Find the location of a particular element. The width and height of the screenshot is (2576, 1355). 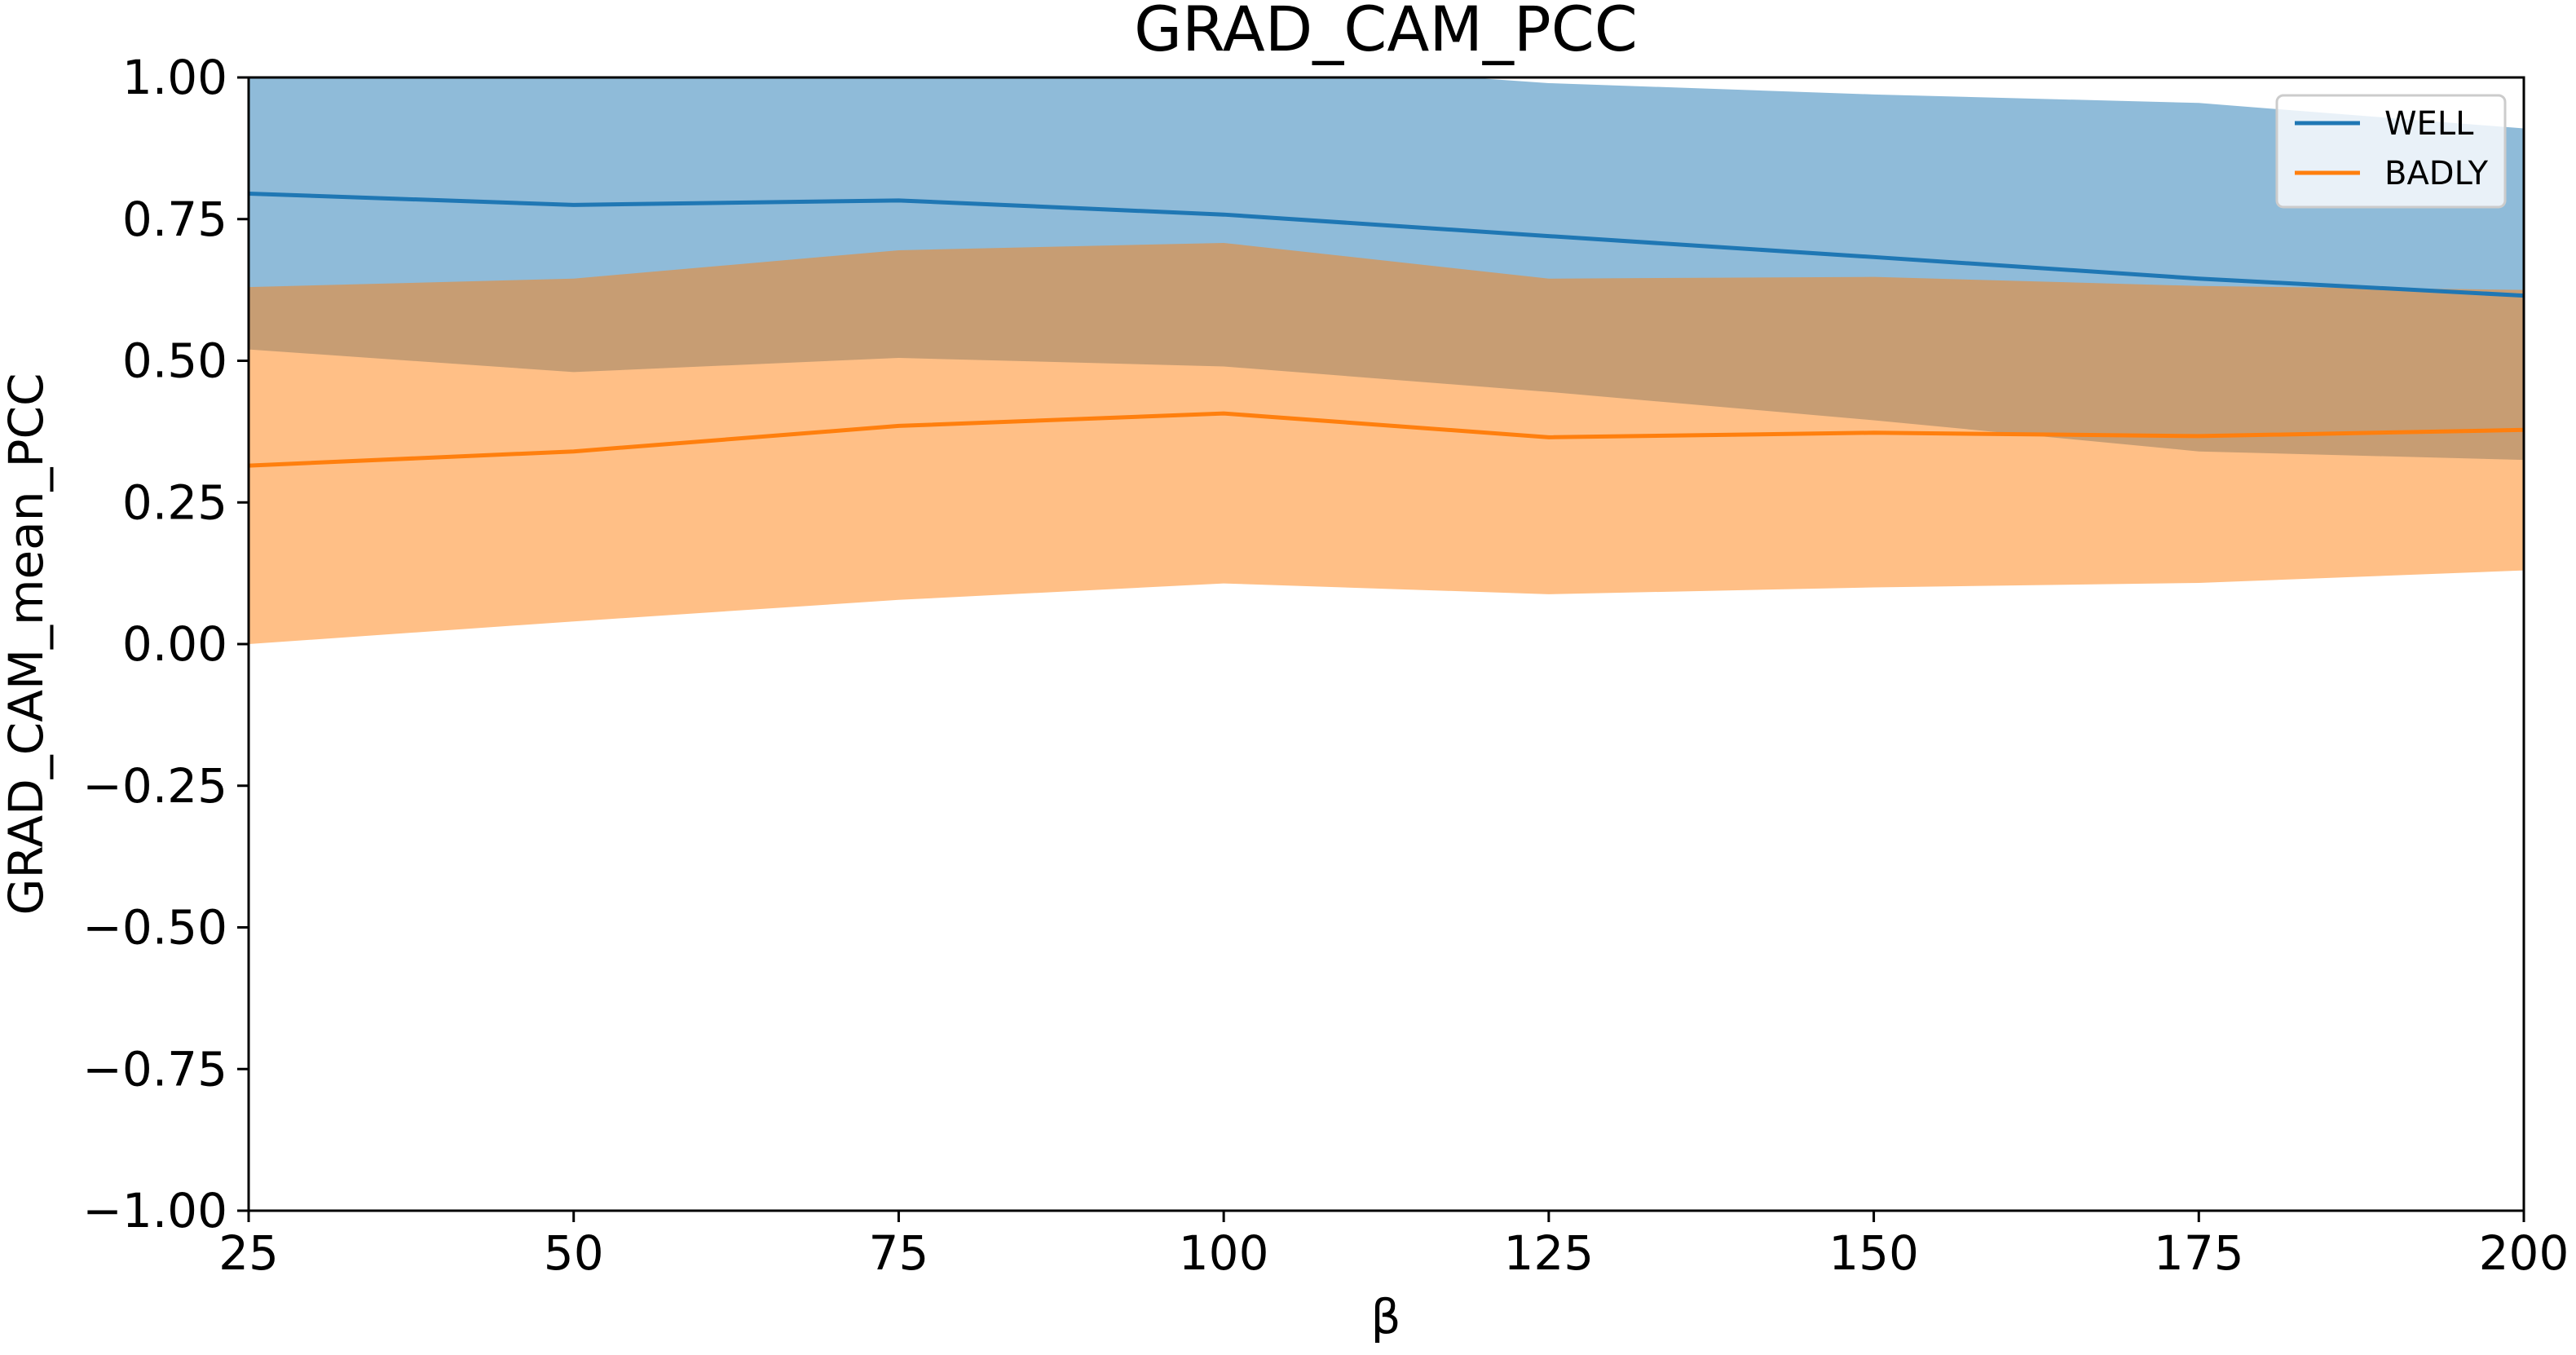

y-tick-label: 0.50 is located at coordinates (174, 361).